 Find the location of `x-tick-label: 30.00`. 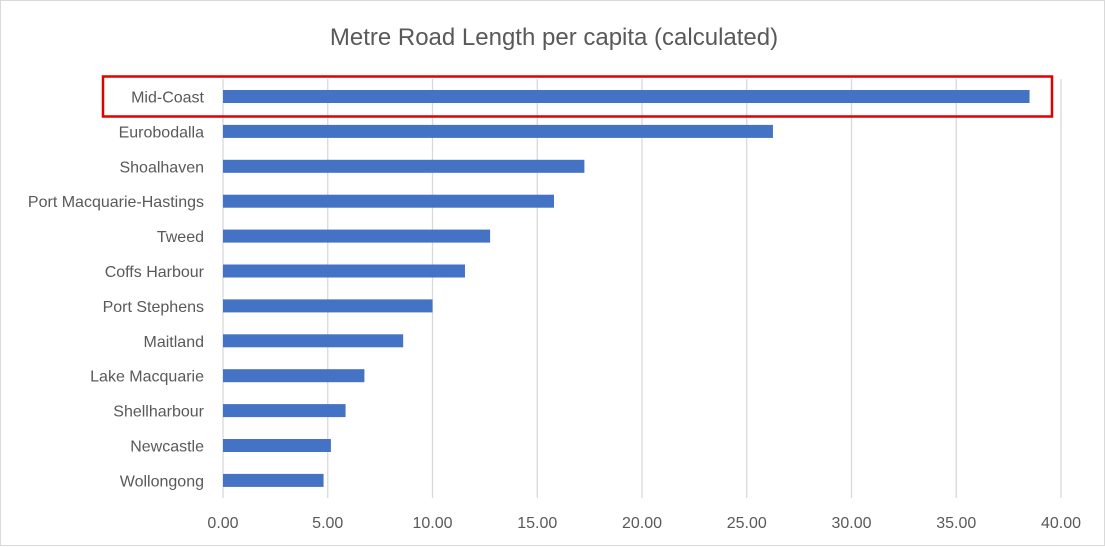

x-tick-label: 30.00 is located at coordinates (851, 523).